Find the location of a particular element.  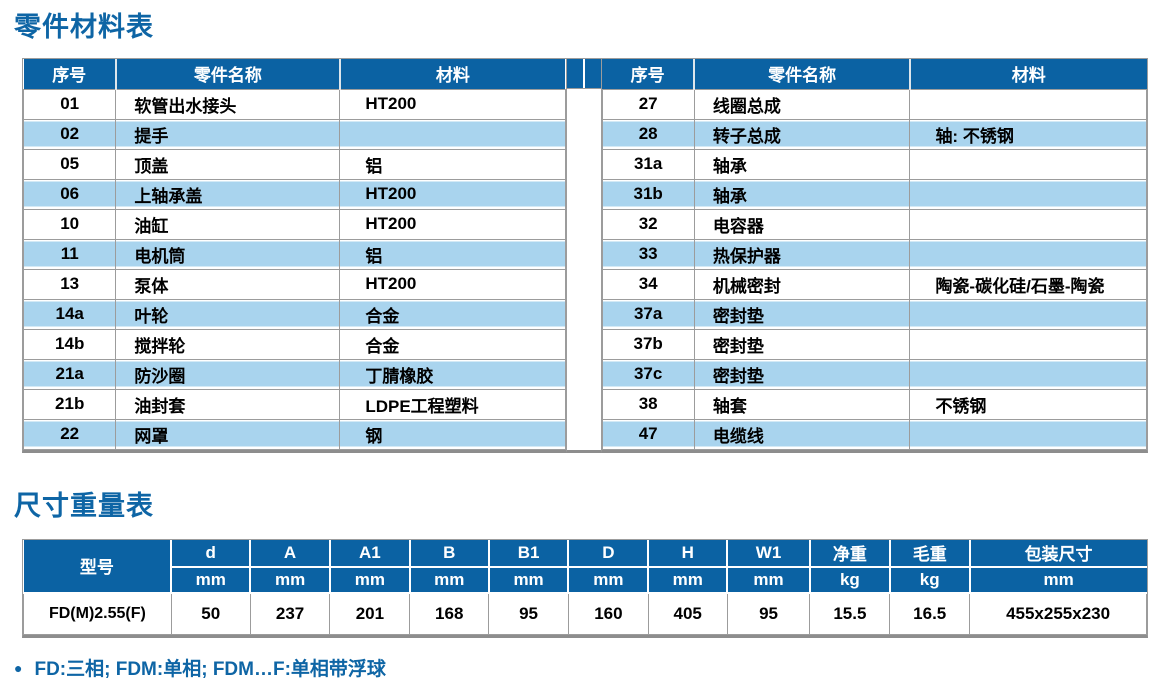

cell-material: 不锈钢 is located at coordinates (1028, 404).